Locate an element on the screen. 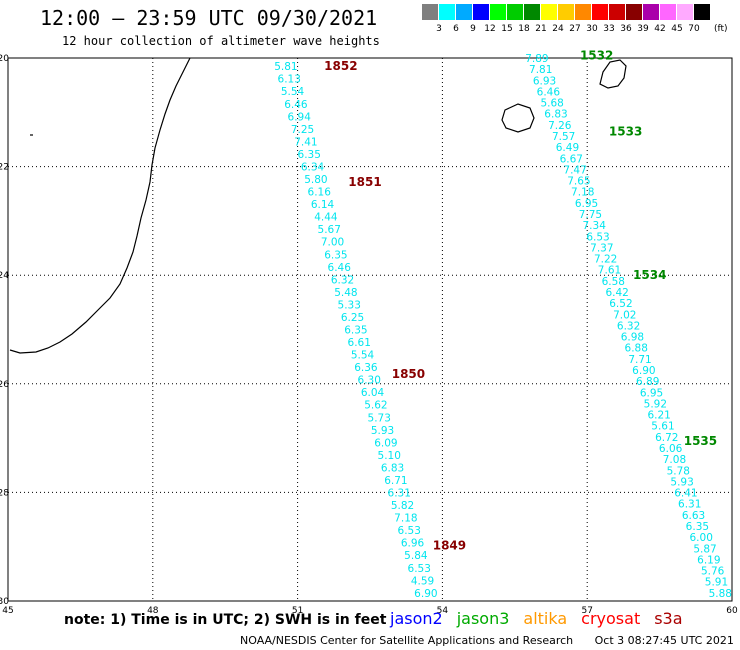 The width and height of the screenshot is (740, 650). wave-height-value: 6.95 is located at coordinates (651, 393).